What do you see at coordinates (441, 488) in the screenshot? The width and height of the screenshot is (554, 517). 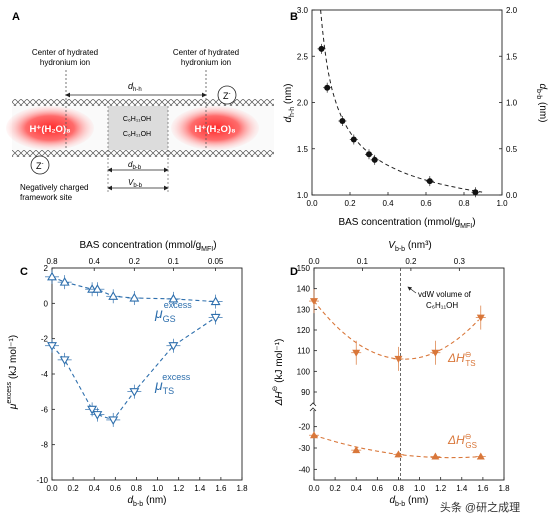 I see `d-xtick-label: 1.2` at bounding box center [441, 488].